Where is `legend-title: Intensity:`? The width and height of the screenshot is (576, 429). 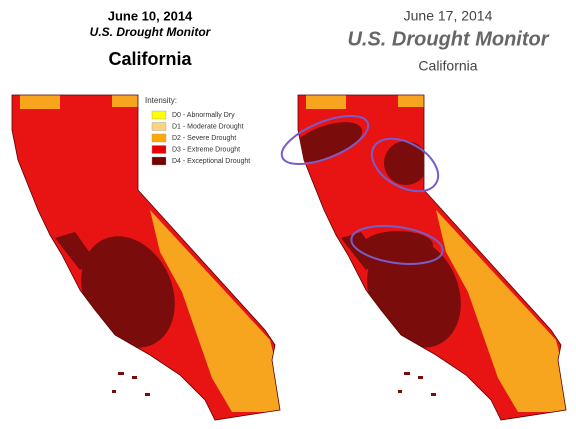 legend-title: Intensity: is located at coordinates (161, 100).